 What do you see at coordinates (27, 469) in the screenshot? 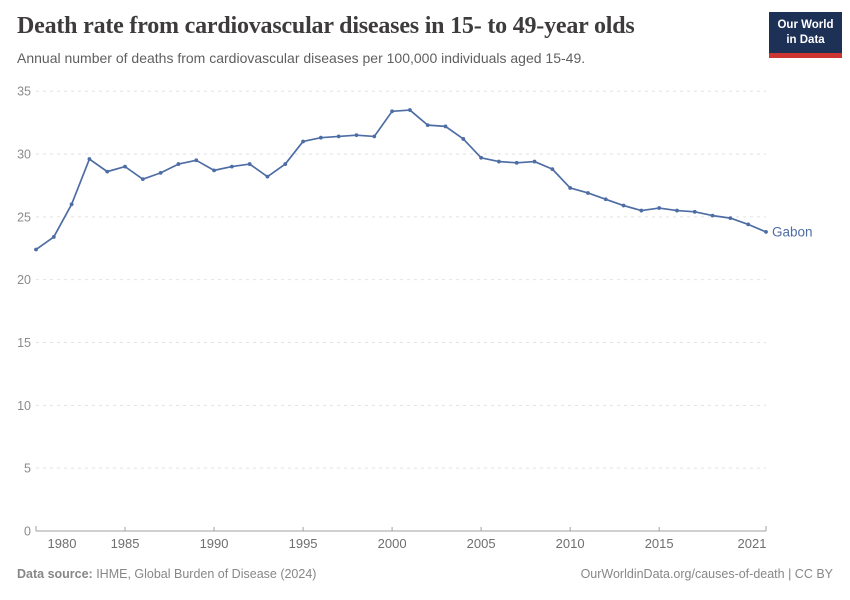
I see `y-axis-tick-label: 5` at bounding box center [27, 469].